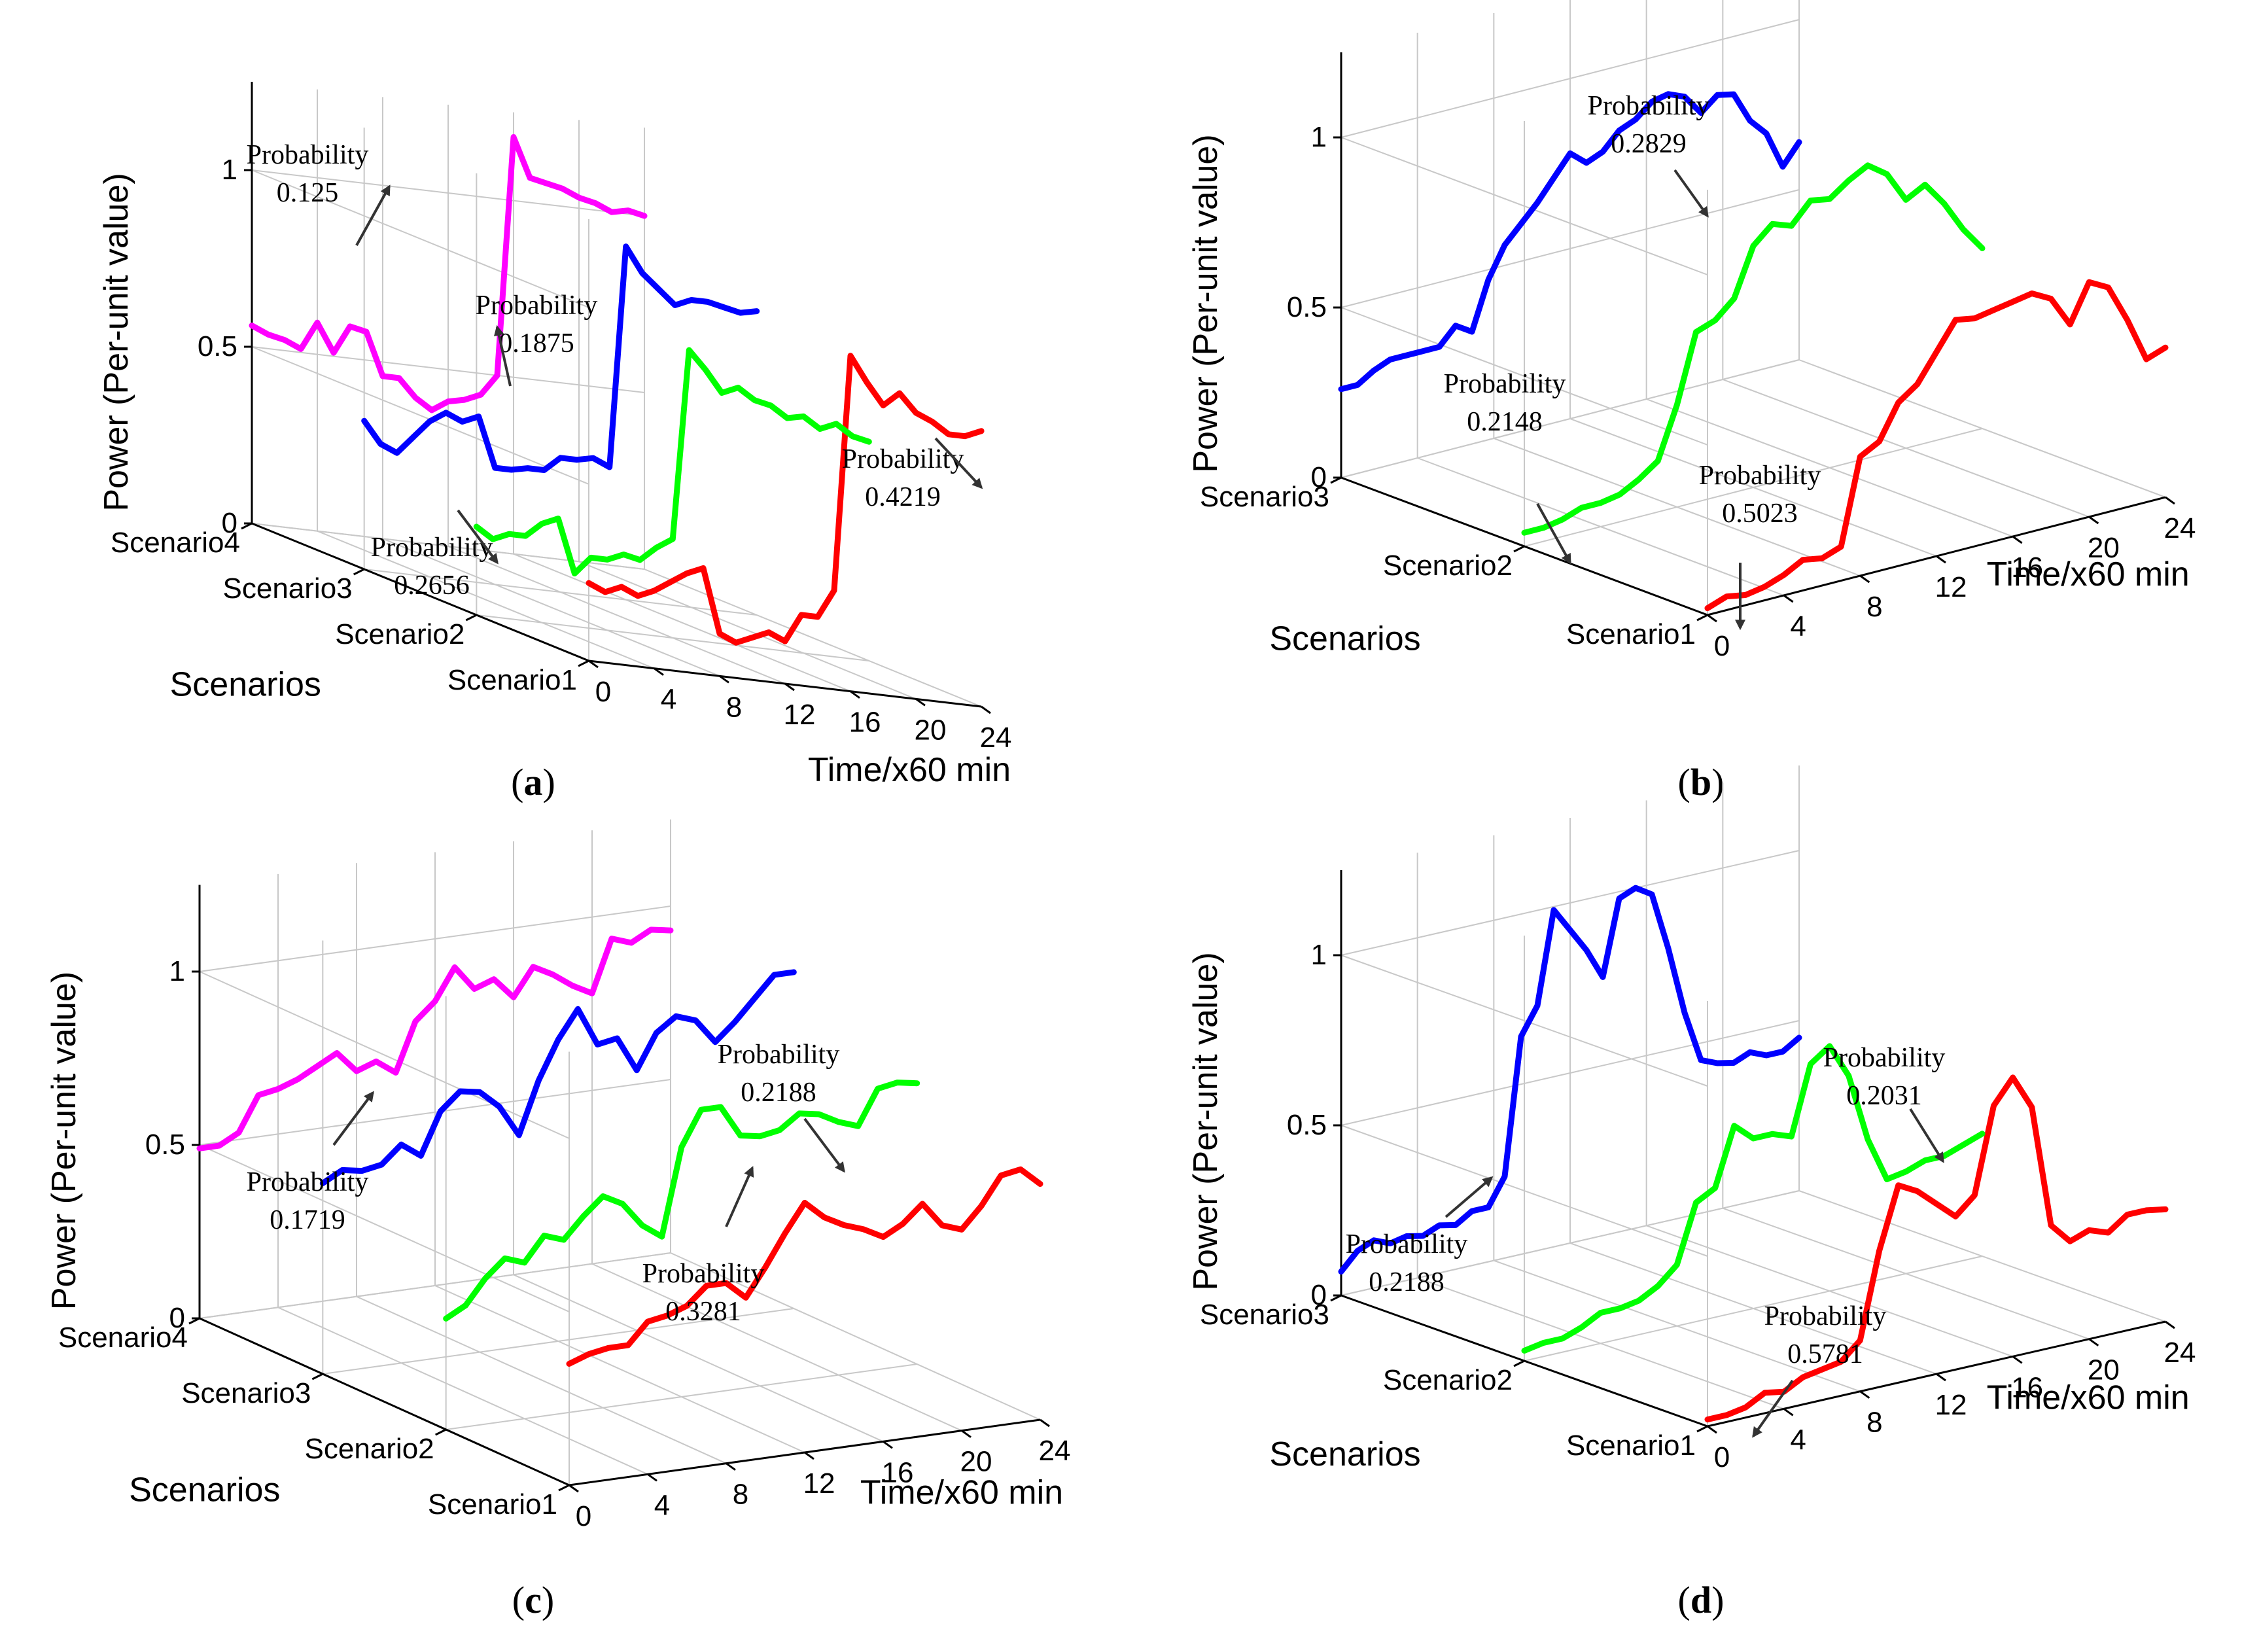  I want to click on probability-value: 0.125, so click(308, 193).